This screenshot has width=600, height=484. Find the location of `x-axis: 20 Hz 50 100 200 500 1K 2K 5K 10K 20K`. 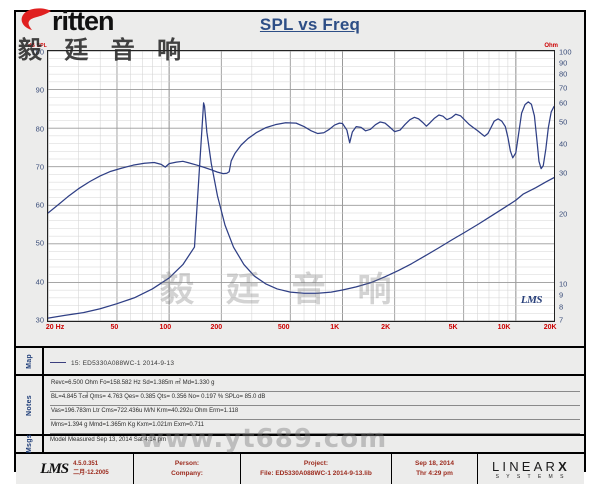

x-axis: 20 Hz 50 100 200 500 1K 2K 5K 10K 20K is located at coordinates (301, 330).